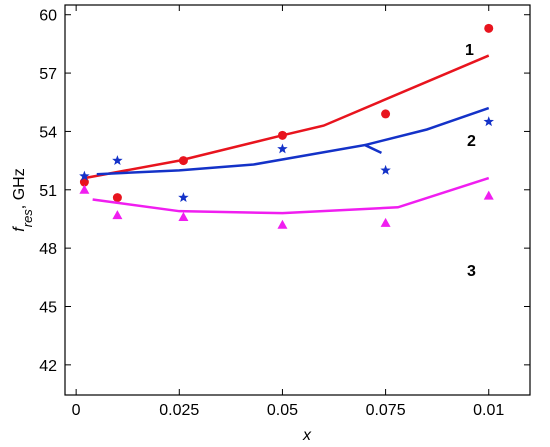  What do you see at coordinates (282, 410) in the screenshot?
I see `x-tick-label: 0.05` at bounding box center [282, 410].